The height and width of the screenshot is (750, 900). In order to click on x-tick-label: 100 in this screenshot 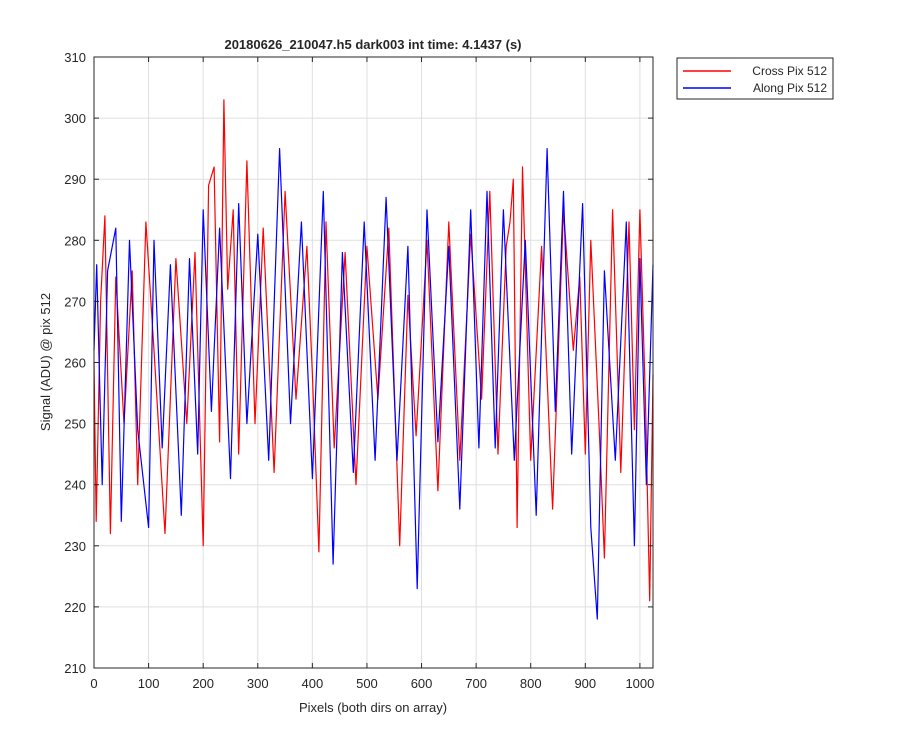, I will do `click(149, 683)`.